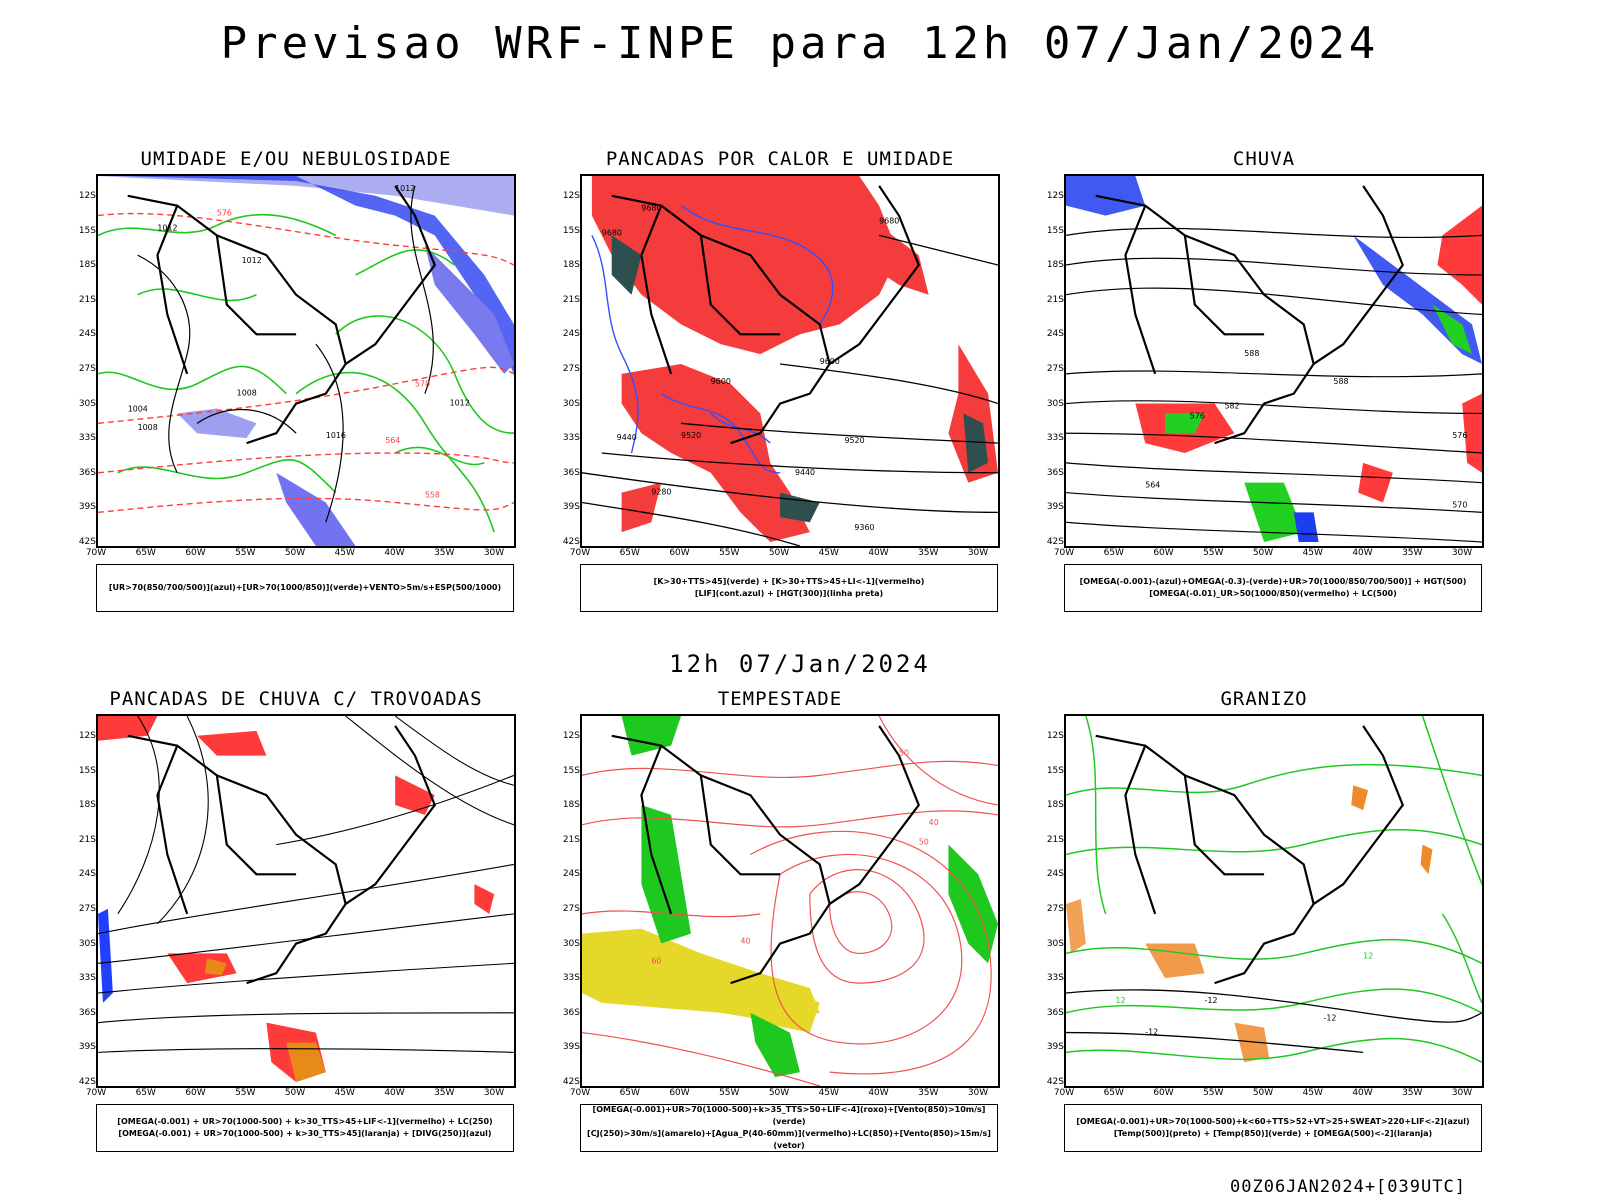  Describe the element at coordinates (1274, 361) in the screenshot. I see `map-chuva: 588 582 576 576 570 564 588` at that location.